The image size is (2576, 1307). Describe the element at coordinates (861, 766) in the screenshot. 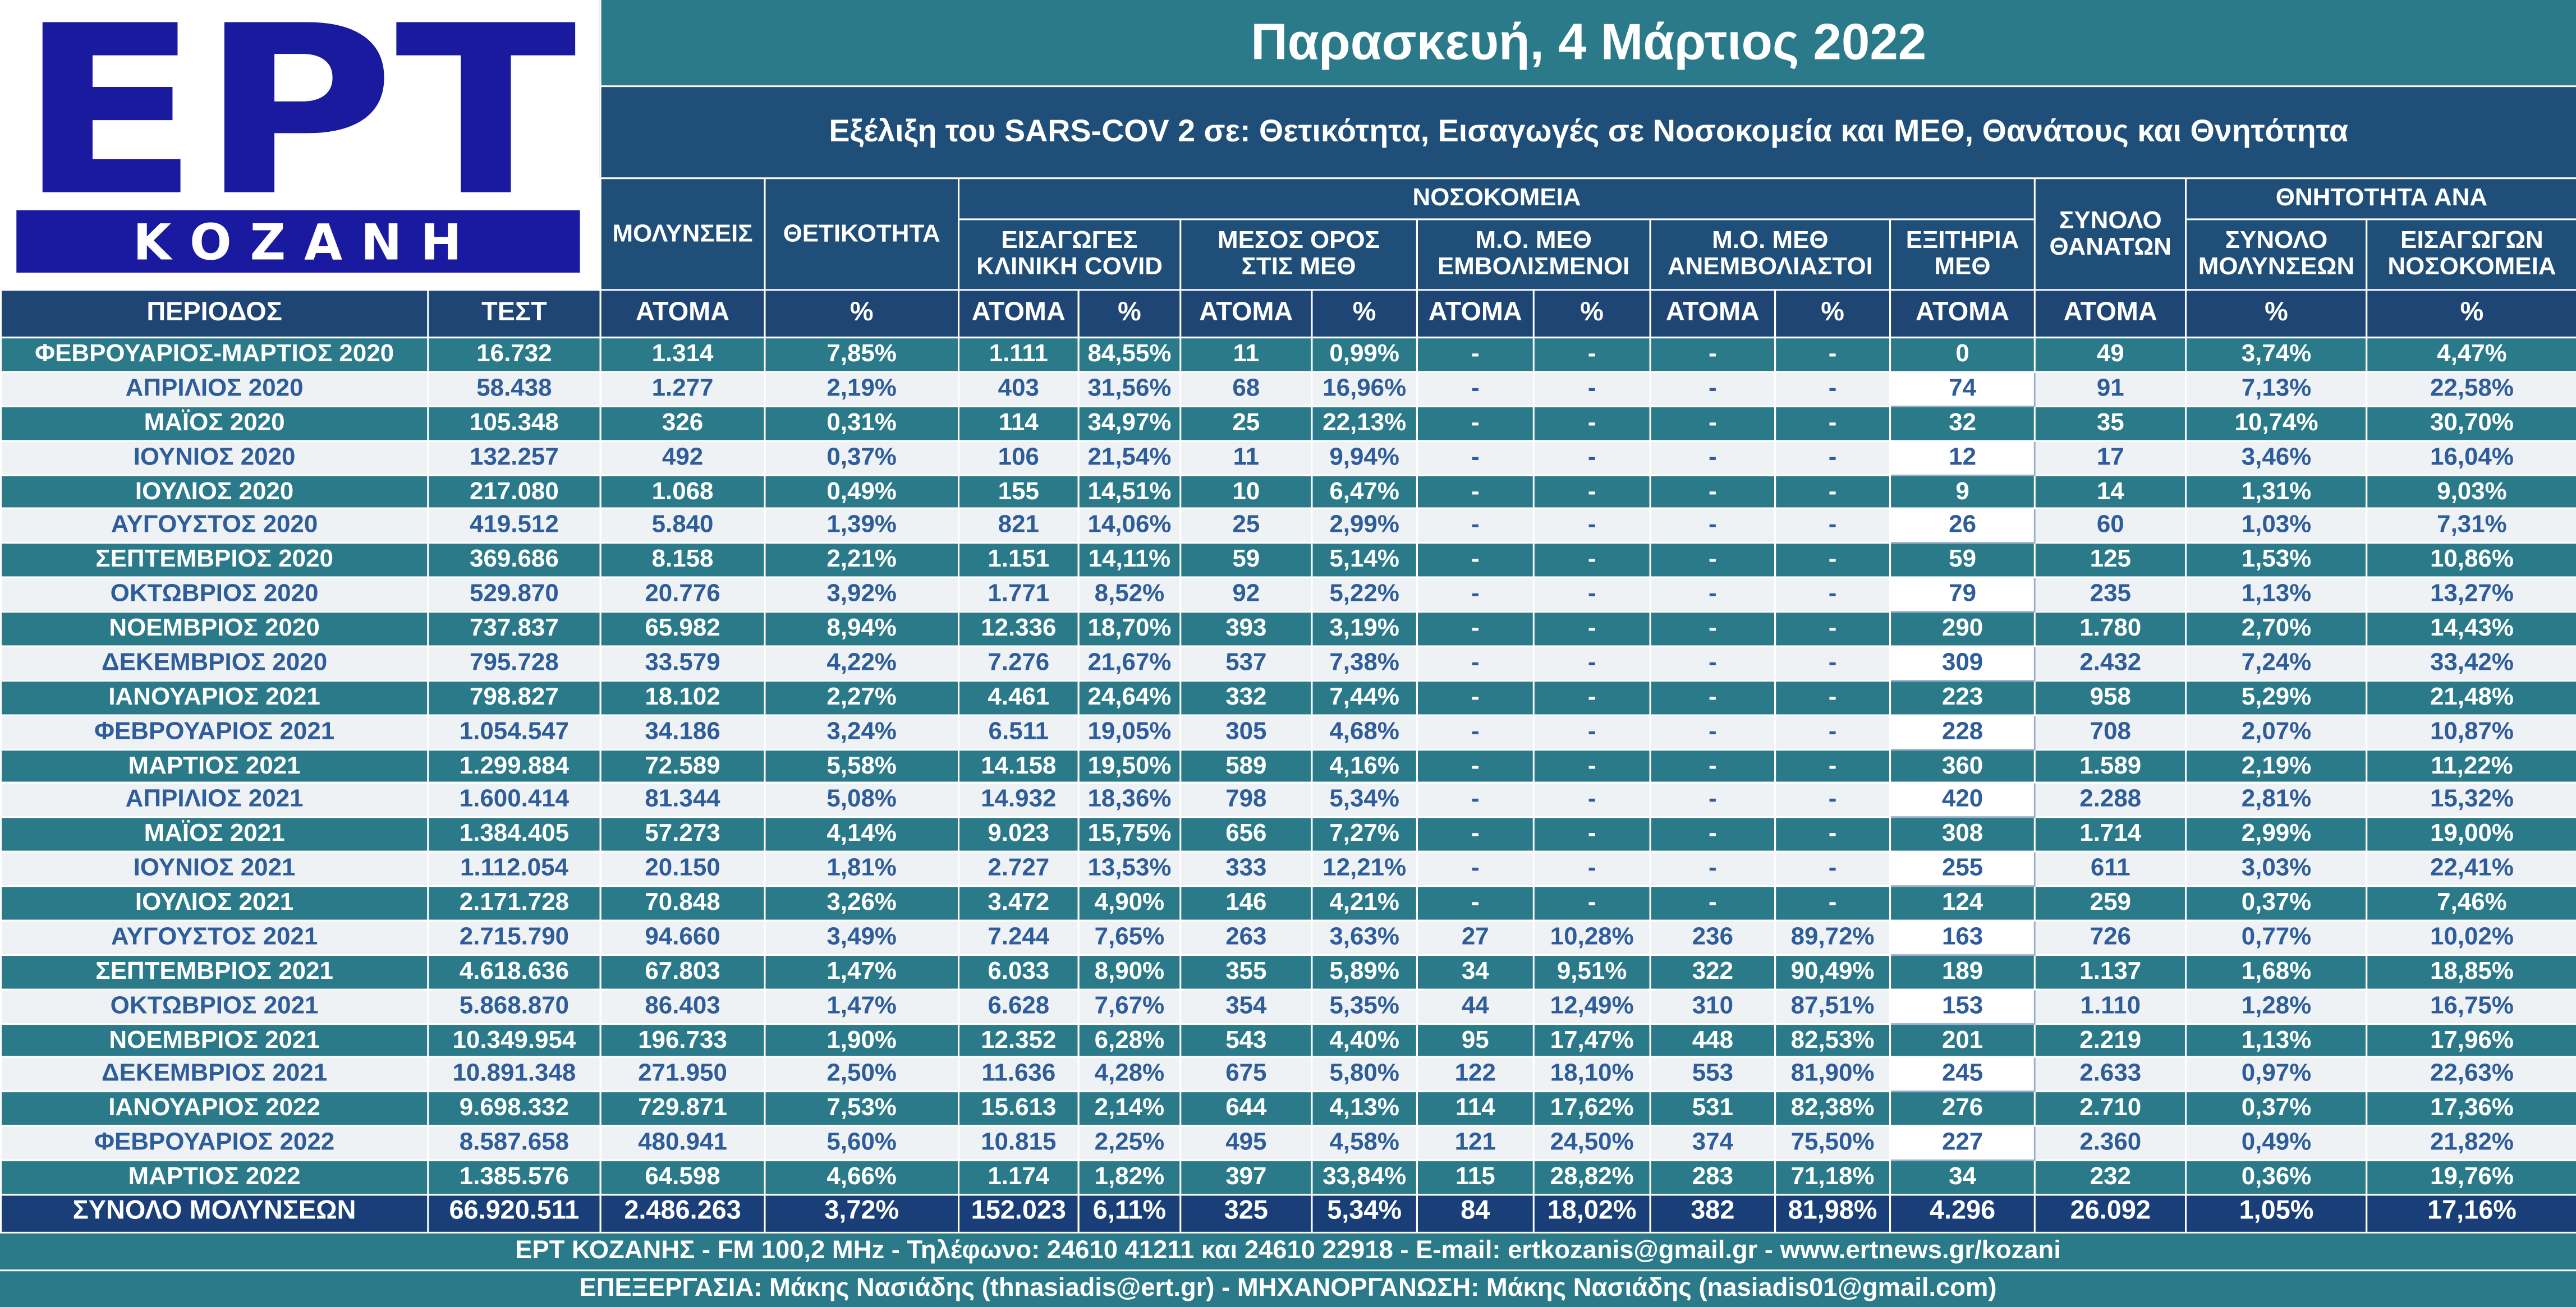

I see `data-cell: 5,58%` at that location.